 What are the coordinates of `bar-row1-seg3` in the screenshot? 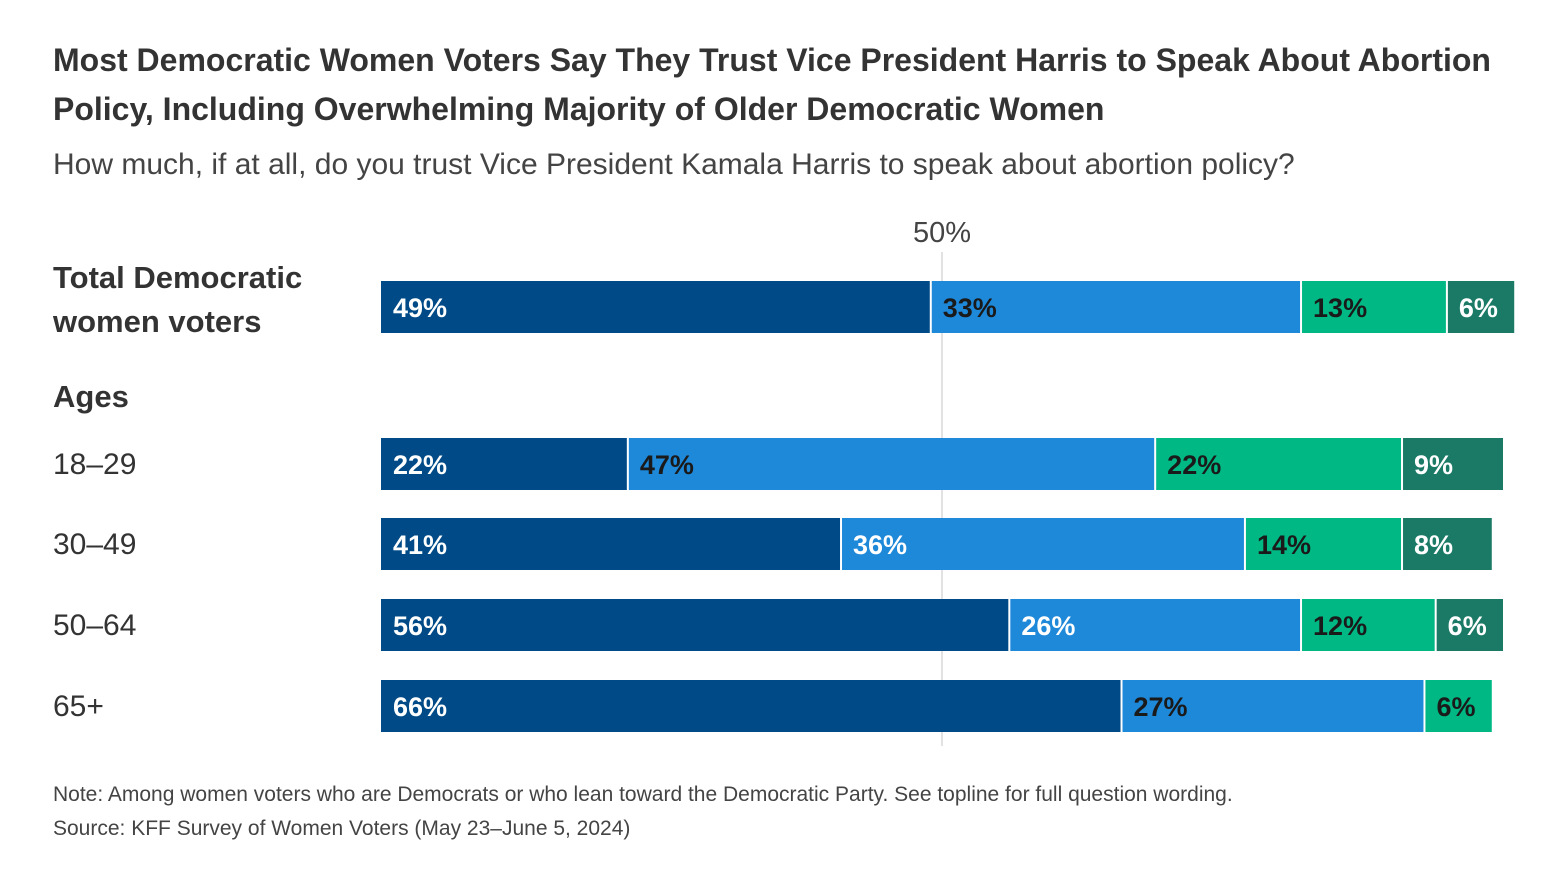 It's located at (1452, 464).